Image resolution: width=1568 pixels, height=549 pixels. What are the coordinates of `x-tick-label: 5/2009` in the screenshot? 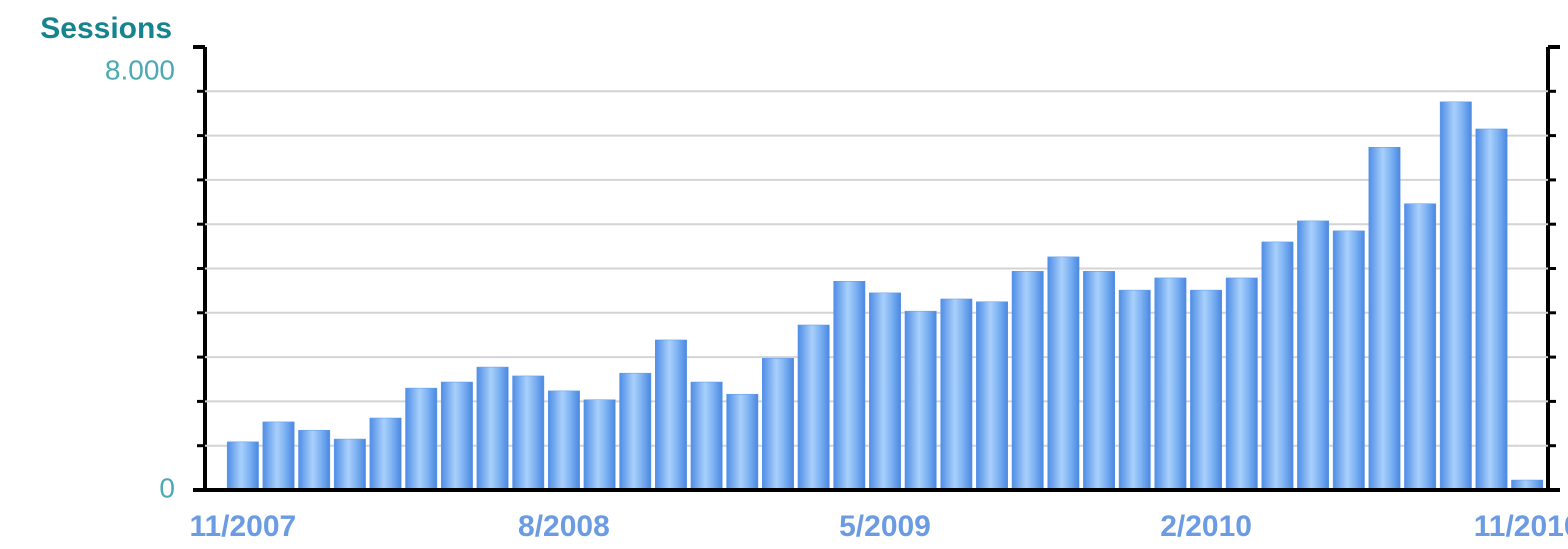 It's located at (885, 526).